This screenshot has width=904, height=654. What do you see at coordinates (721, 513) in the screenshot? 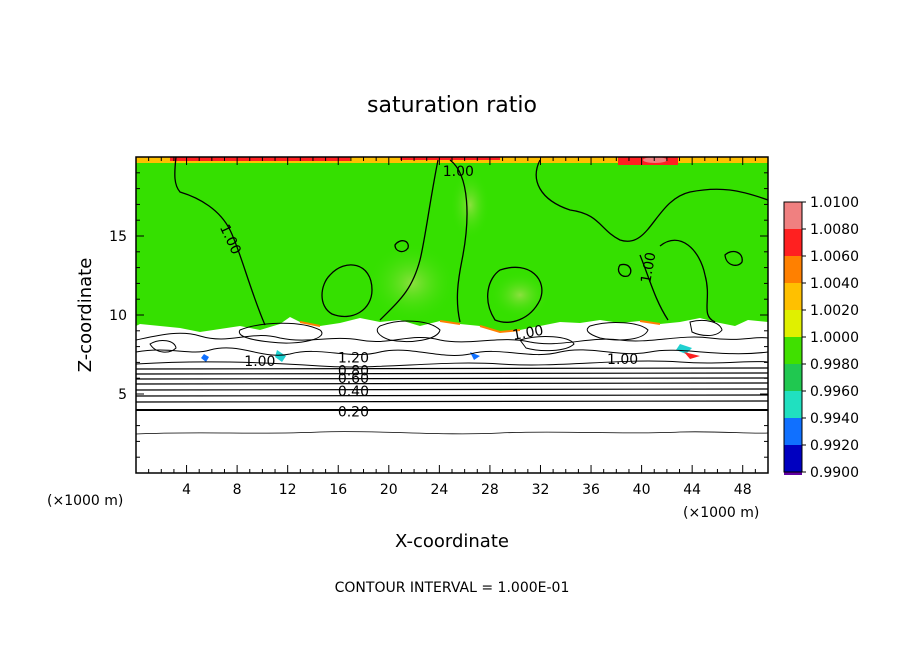
I see `x-unit-label: (×1000 m)` at bounding box center [721, 513].